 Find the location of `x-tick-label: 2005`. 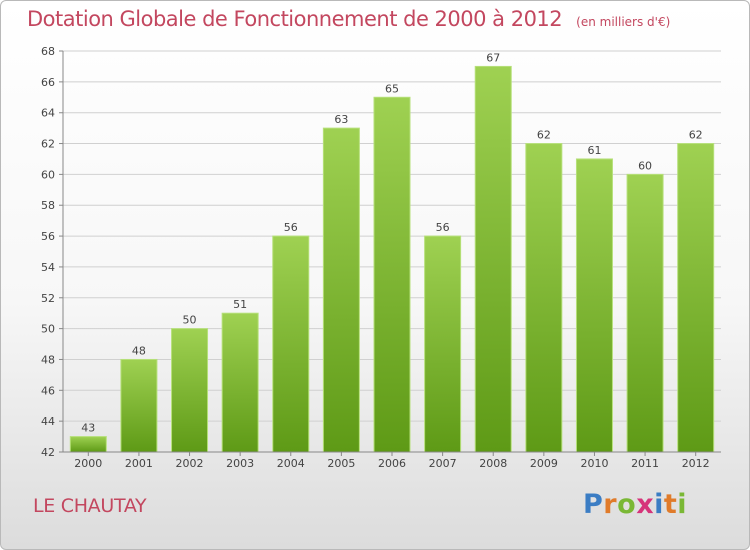

x-tick-label: 2005 is located at coordinates (341, 463).